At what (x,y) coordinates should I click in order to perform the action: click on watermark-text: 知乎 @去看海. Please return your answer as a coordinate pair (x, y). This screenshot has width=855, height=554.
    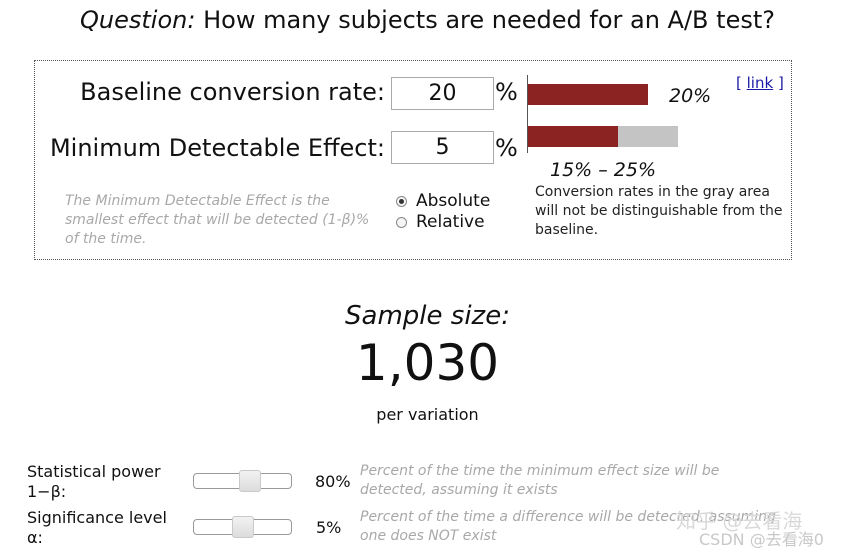
    Looking at the image, I should click on (739, 521).